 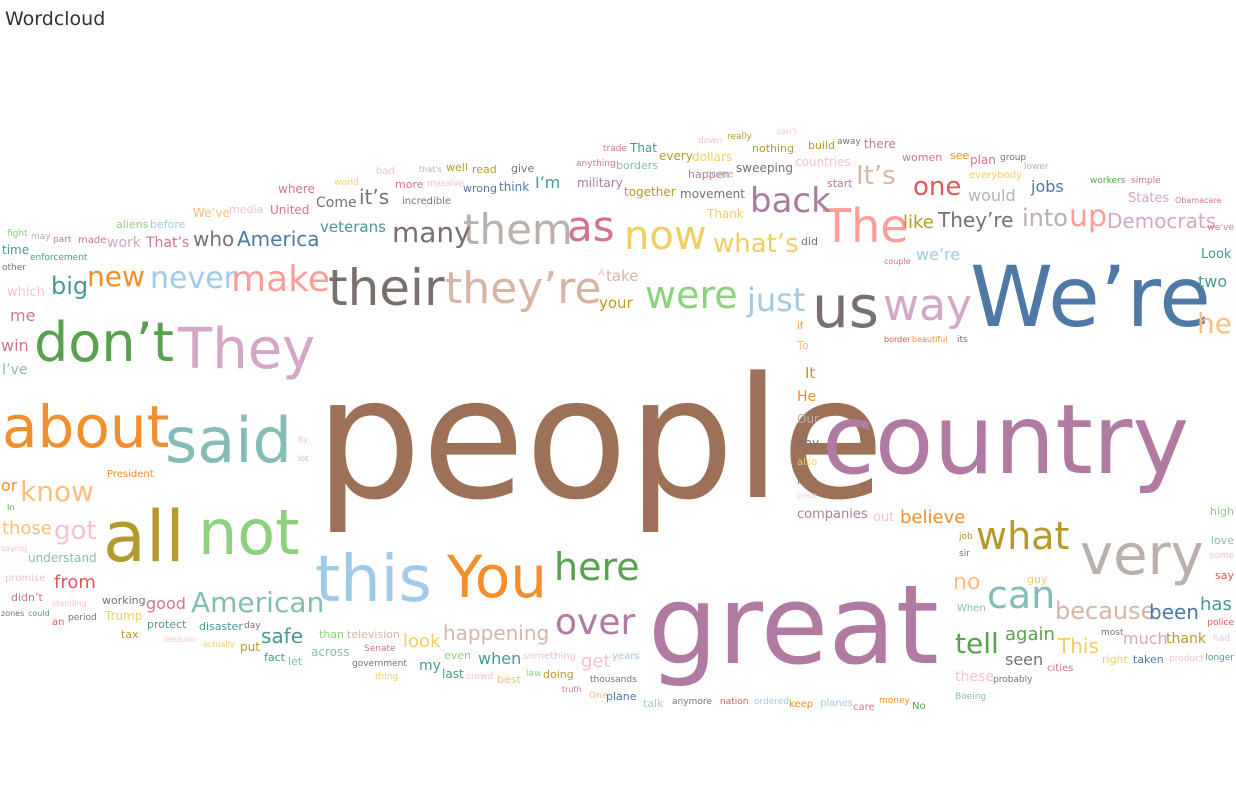 What do you see at coordinates (26, 292) in the screenshot?
I see `word-81: which` at bounding box center [26, 292].